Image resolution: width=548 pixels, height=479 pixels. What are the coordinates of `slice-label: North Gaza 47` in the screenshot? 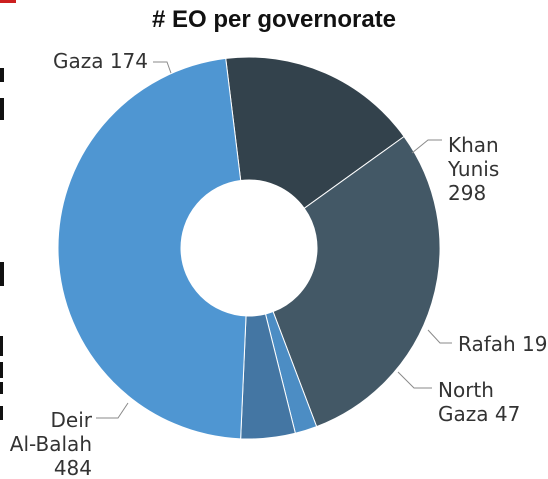 It's located at (479, 402).